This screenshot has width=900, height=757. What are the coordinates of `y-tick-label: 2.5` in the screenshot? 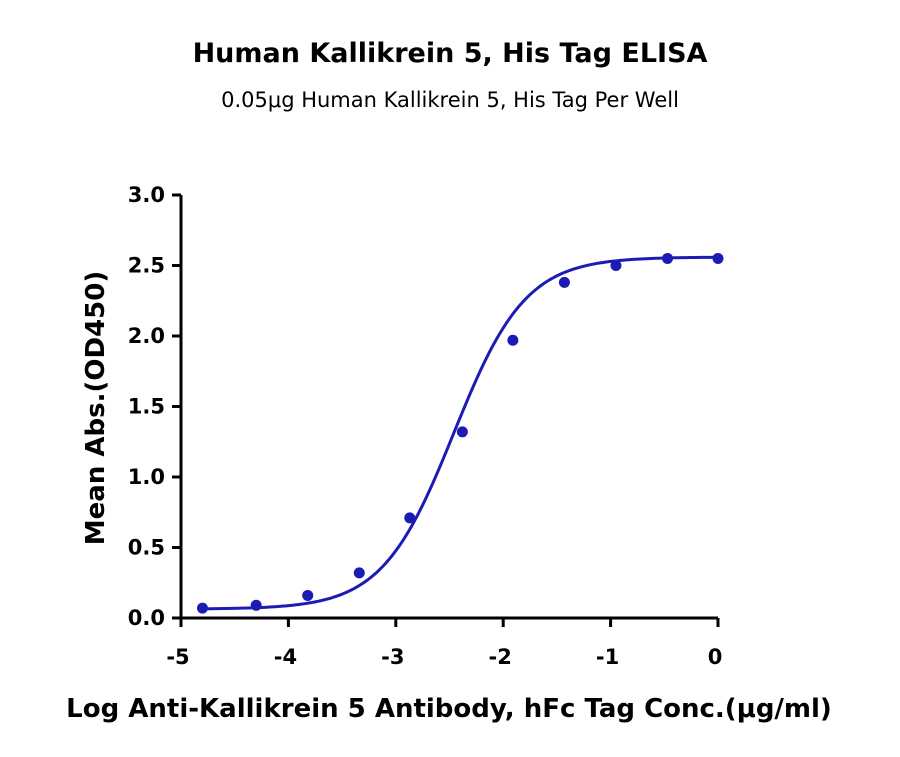 It's located at (146, 266).